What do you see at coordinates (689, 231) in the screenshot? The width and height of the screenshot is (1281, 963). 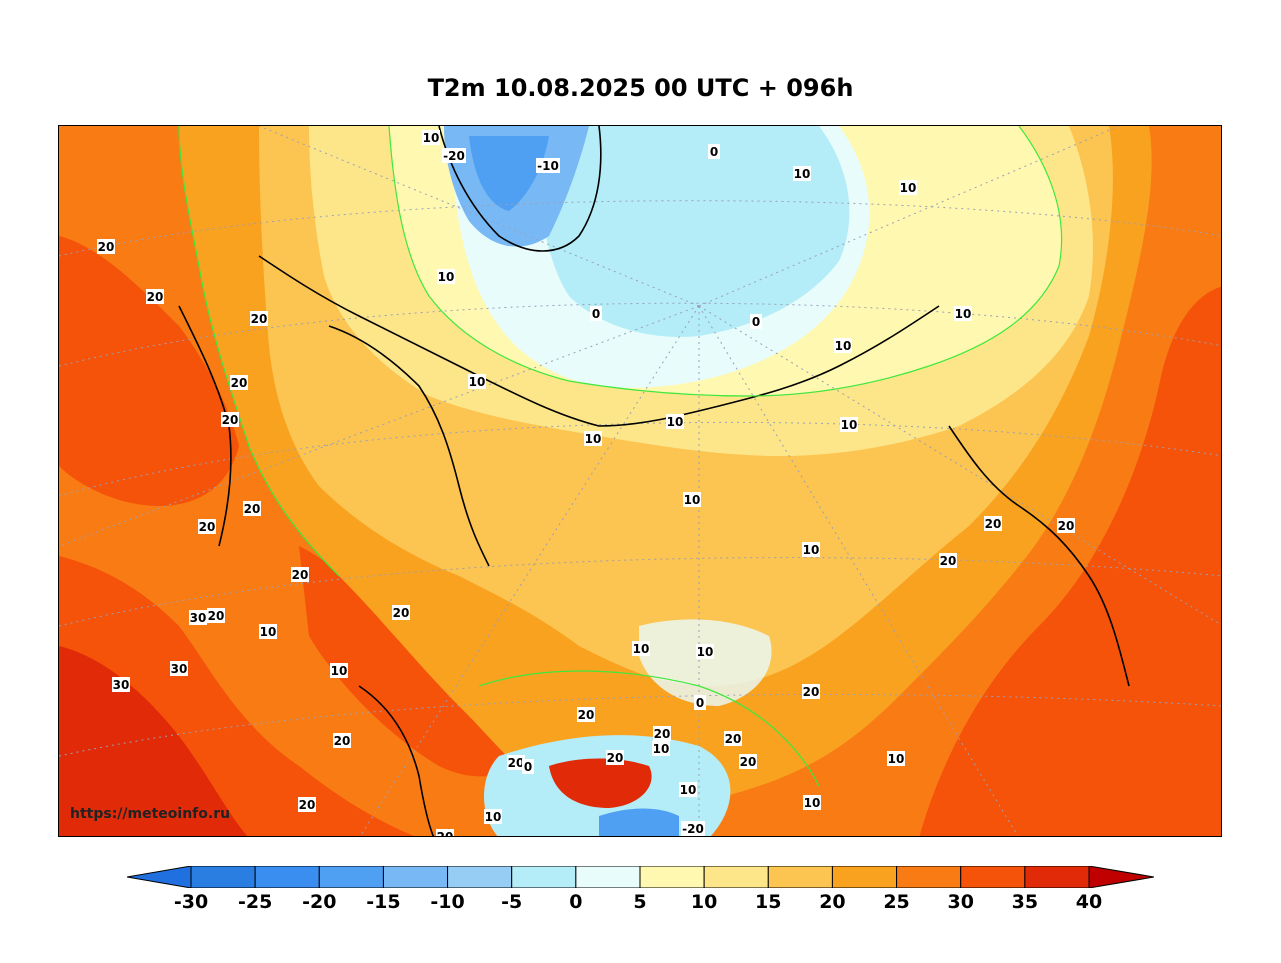 I see `ice-zone` at bounding box center [689, 231].